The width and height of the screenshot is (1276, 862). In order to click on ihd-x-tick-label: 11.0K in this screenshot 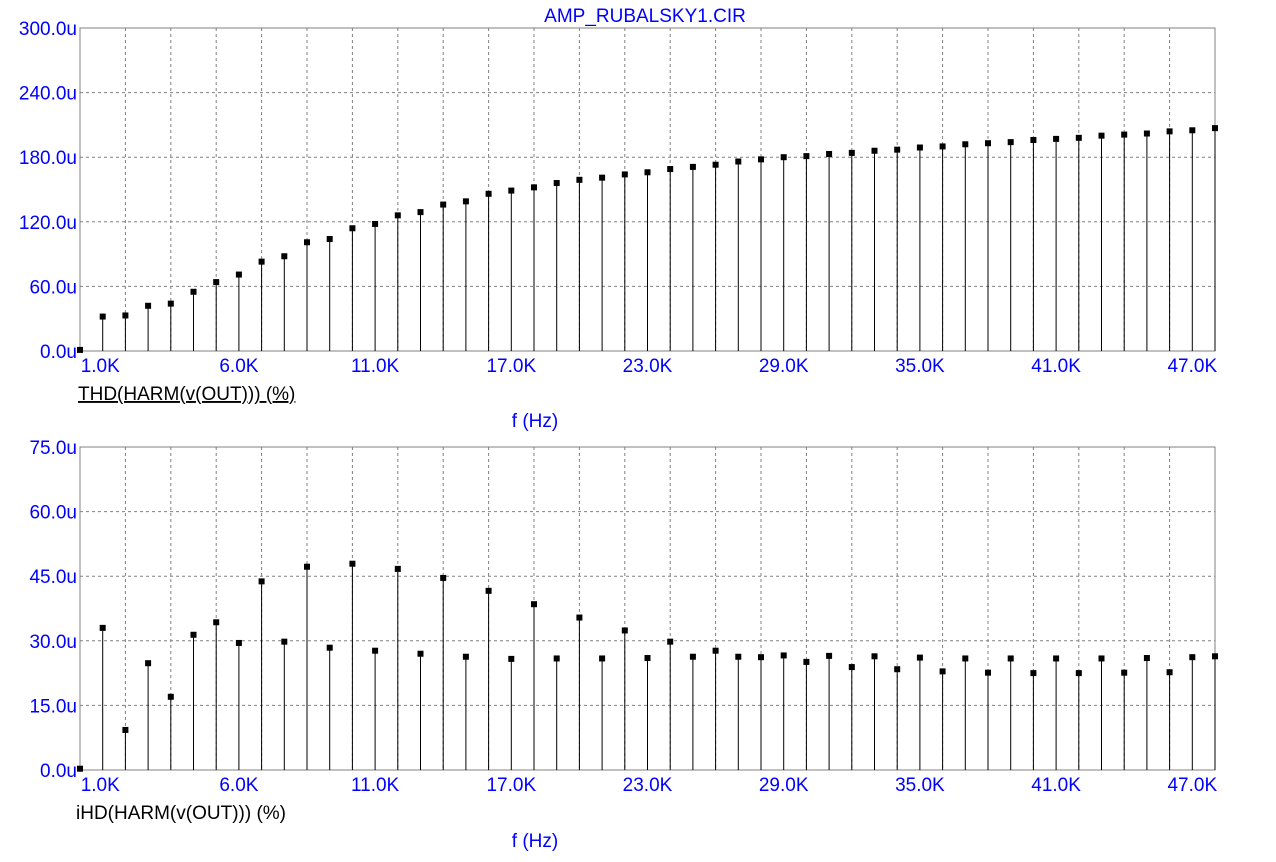, I will do `click(375, 785)`.